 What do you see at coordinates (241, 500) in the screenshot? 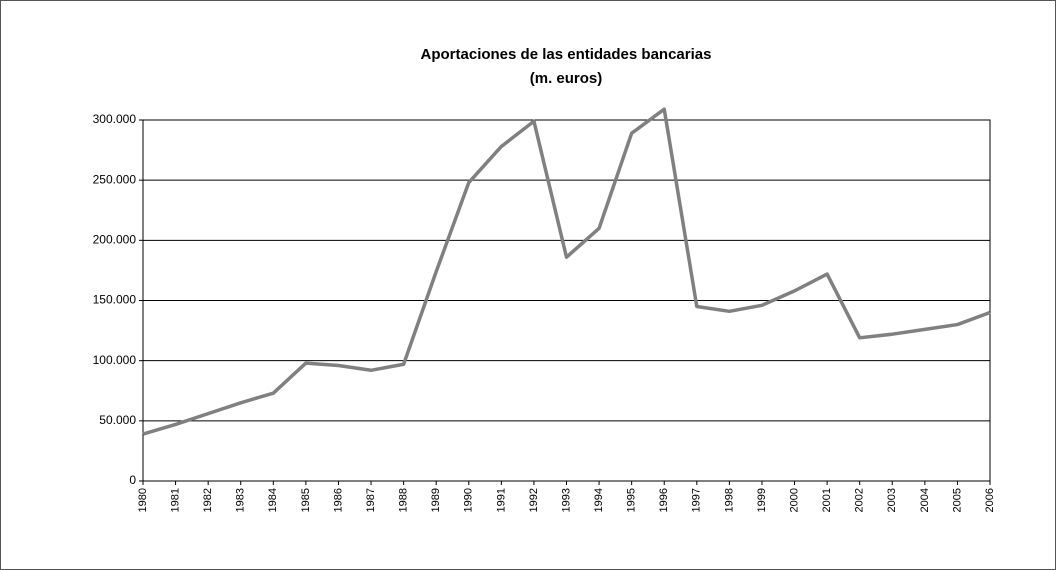
I see `x-tick-label: 1983` at bounding box center [241, 500].